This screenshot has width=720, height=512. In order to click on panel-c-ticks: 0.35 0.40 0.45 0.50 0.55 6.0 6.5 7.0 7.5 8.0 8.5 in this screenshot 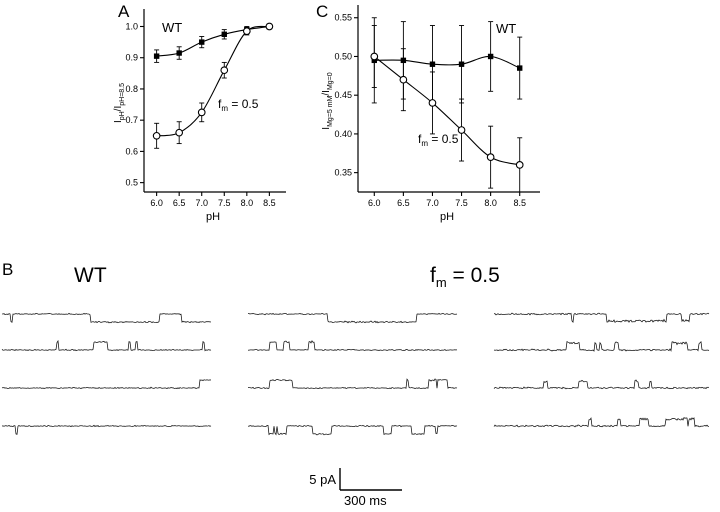, I will do `click(430, 110)`.